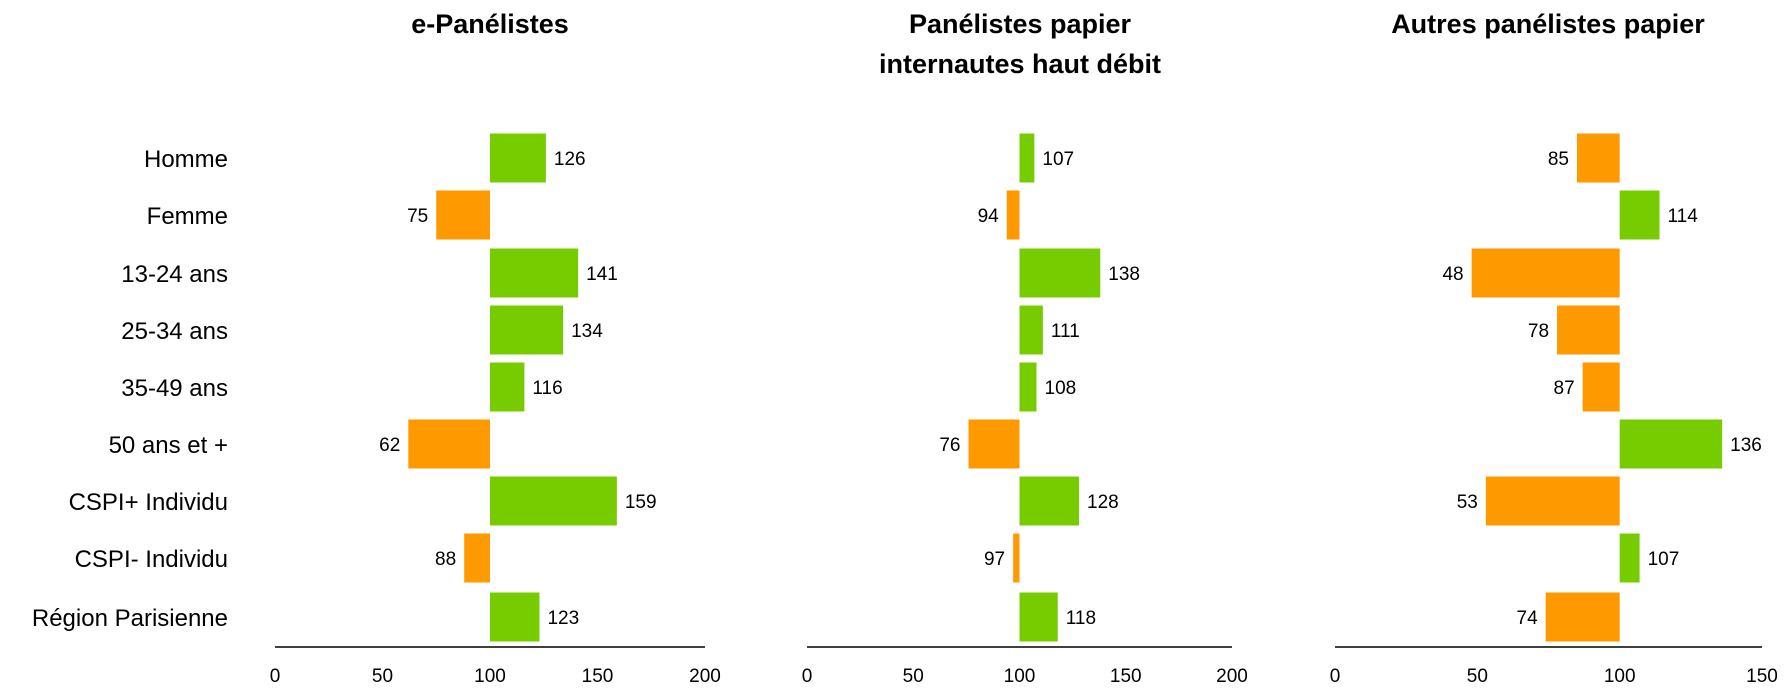 This screenshot has height=690, width=1785. What do you see at coordinates (445, 559) in the screenshot?
I see `data-label: 88` at bounding box center [445, 559].